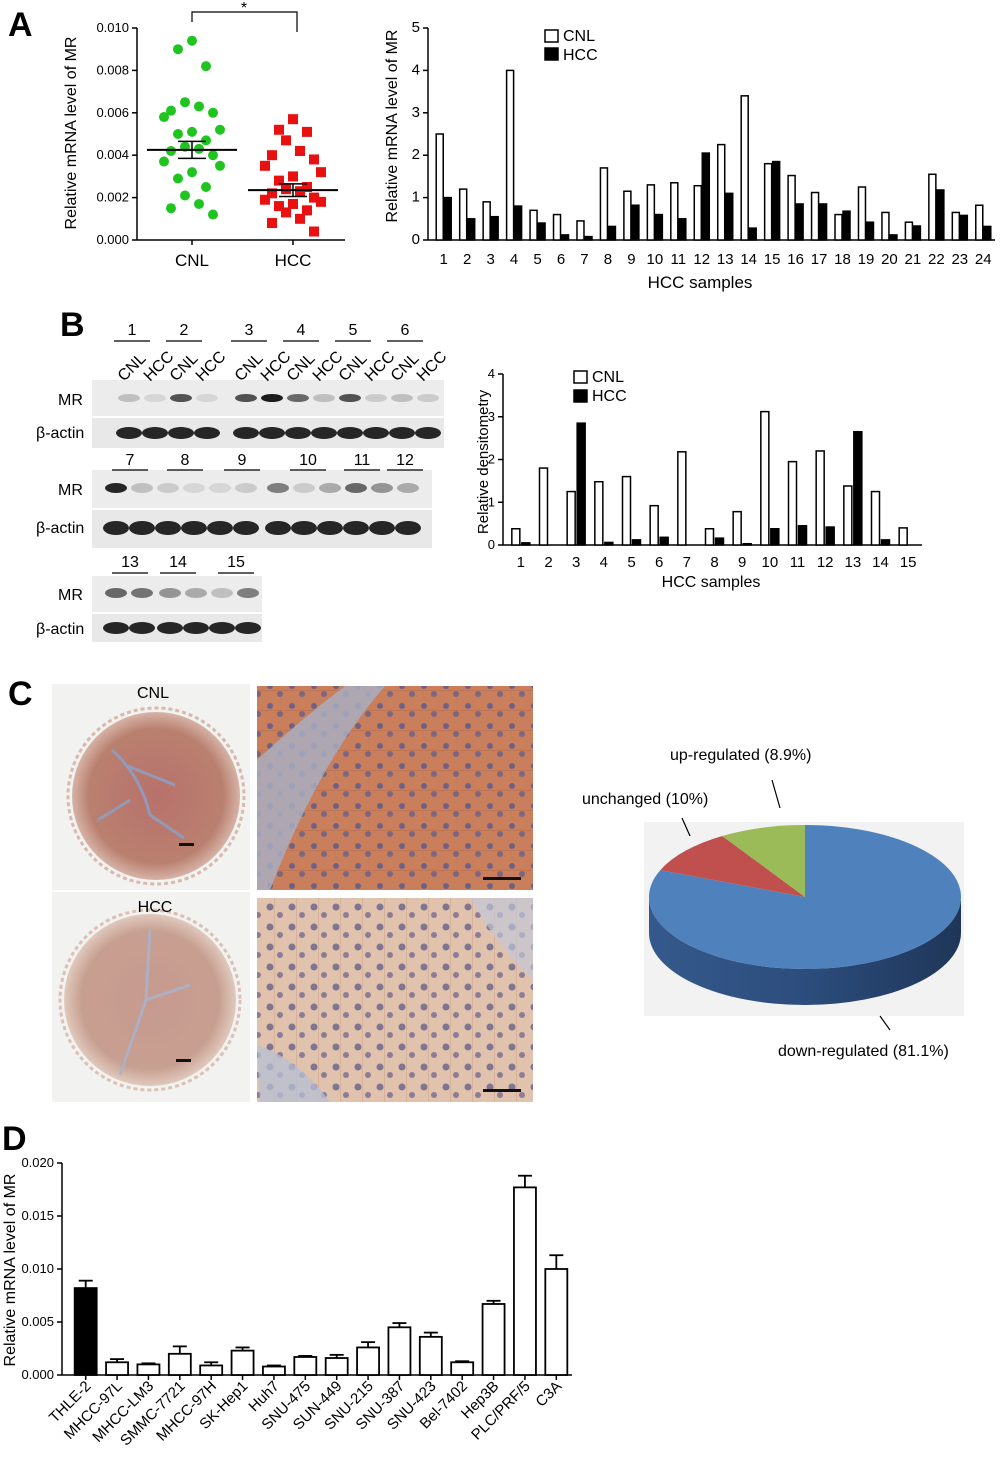 Image resolution: width=1004 pixels, height=1468 pixels. Describe the element at coordinates (112, 112) in the screenshot. I see `y-tick-label: 0.006` at that location.